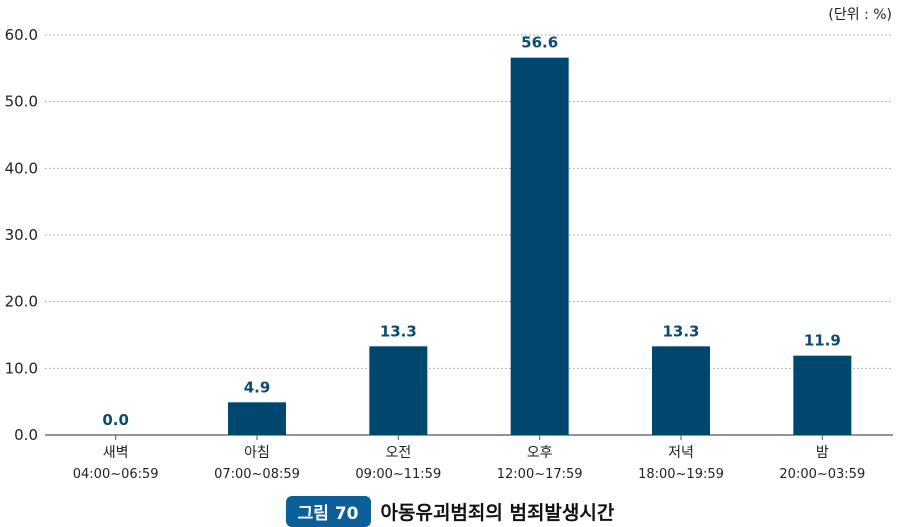 The height and width of the screenshot is (527, 900). I want to click on y-tick-label: 60.0, so click(21, 35).